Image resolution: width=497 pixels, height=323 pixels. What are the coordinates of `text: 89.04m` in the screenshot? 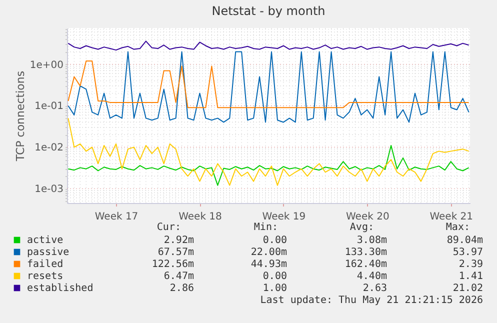 It's located at (464, 240).